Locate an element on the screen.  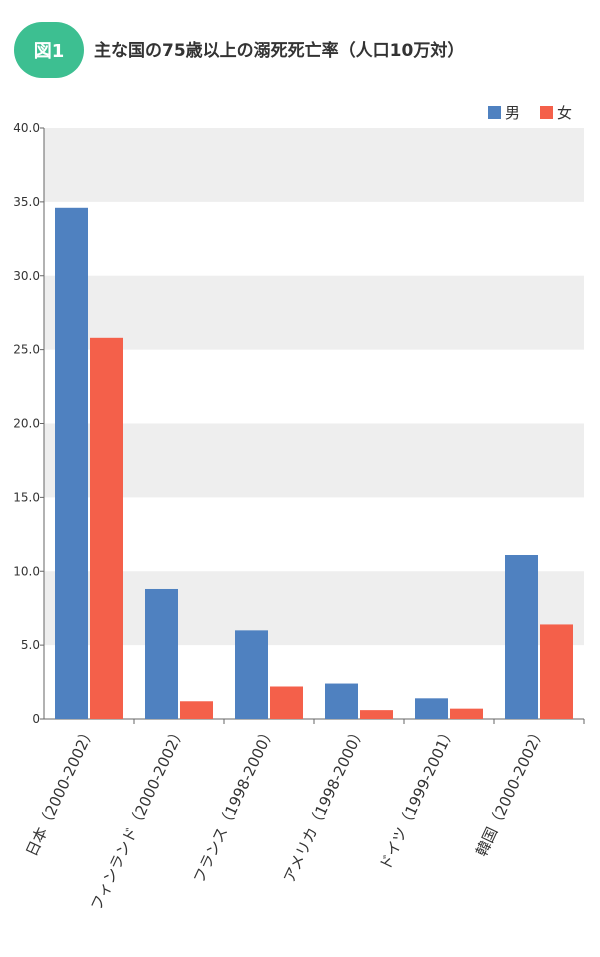
x-tick-label: 韓国（2000-2002） is located at coordinates (510, 791).